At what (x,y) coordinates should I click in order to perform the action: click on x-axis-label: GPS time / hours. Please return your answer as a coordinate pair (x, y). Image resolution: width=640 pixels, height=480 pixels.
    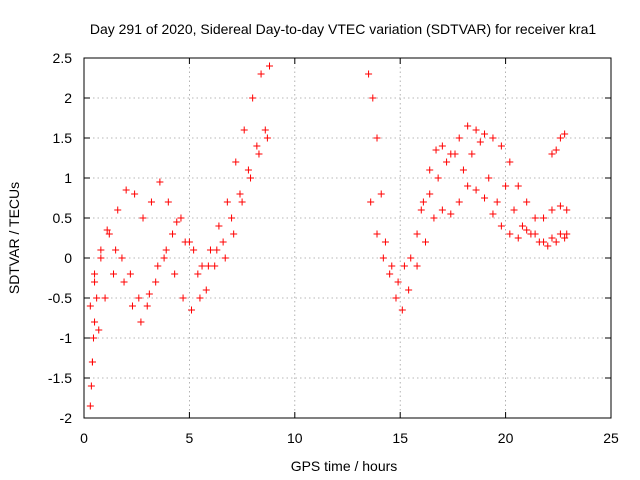
    Looking at the image, I should click on (344, 466).